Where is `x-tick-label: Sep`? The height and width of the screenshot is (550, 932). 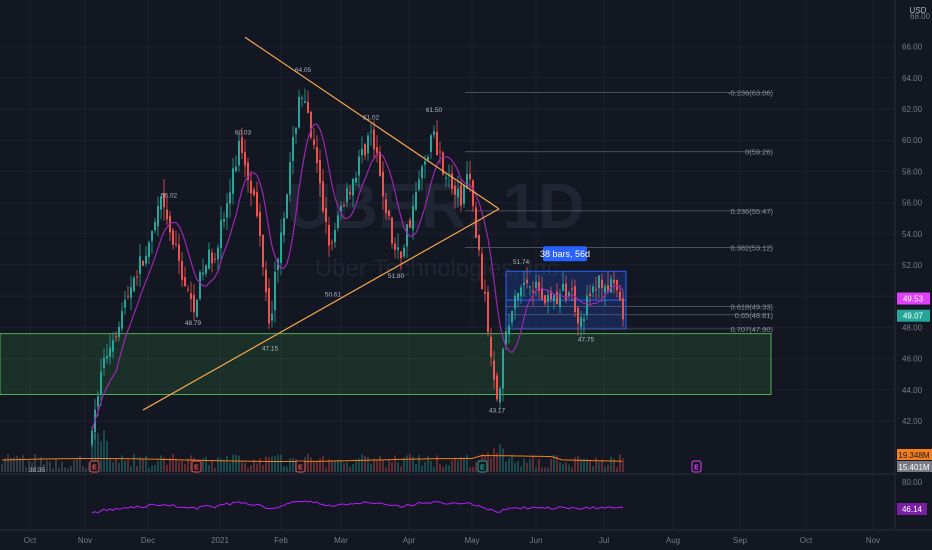 x-tick-label: Sep is located at coordinates (740, 540).